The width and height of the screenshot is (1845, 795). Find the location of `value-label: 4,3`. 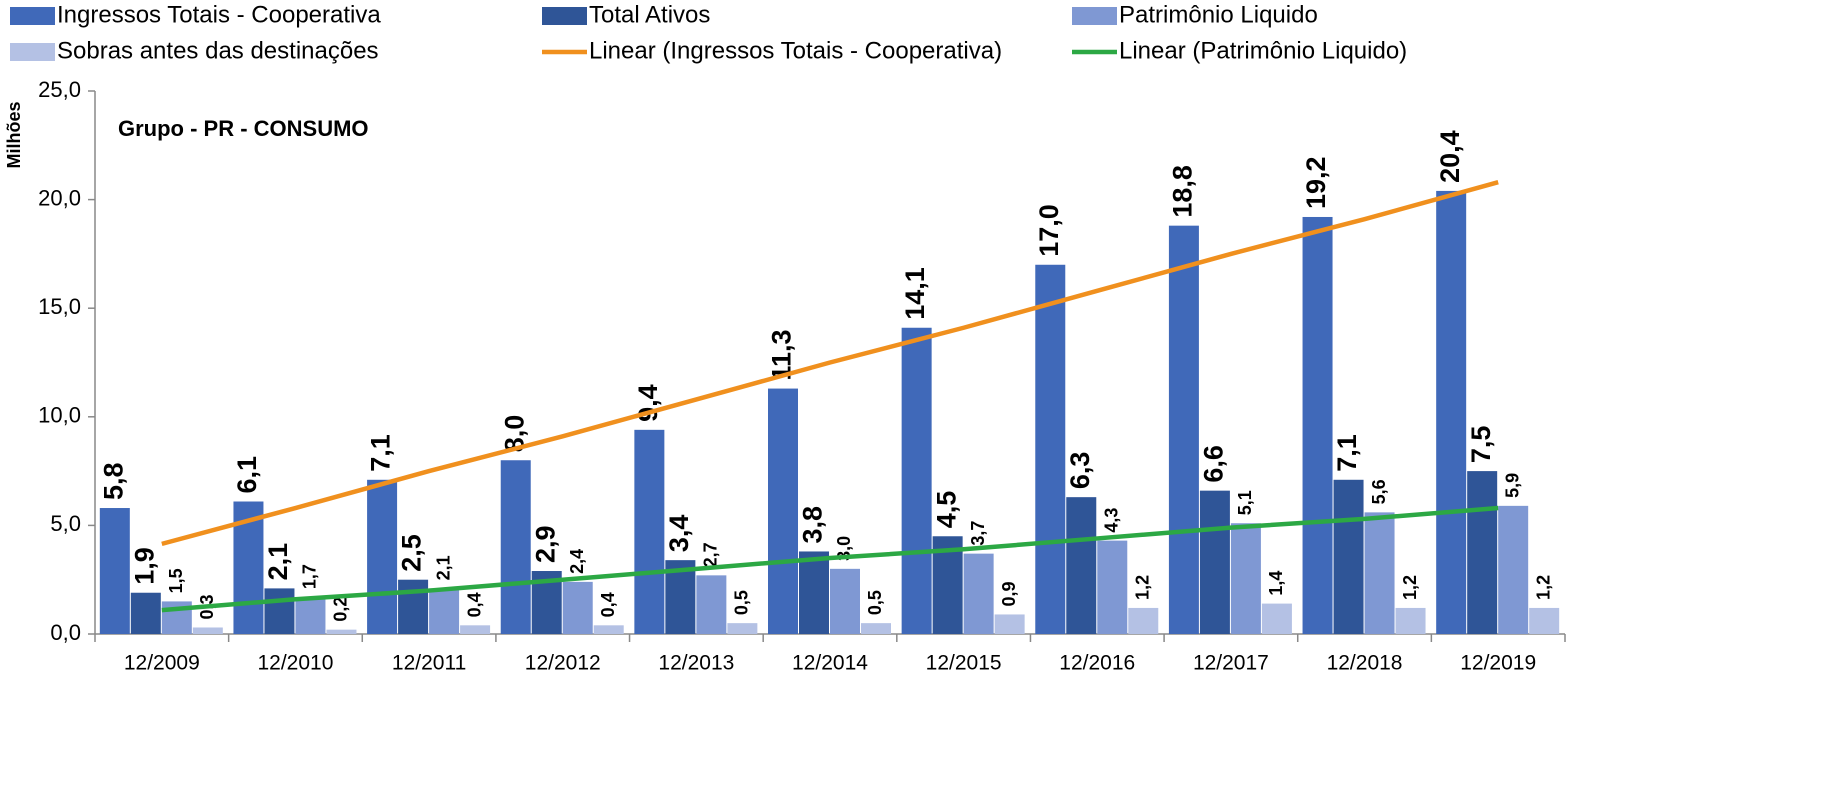

value-label: 4,3 is located at coordinates (1112, 520).